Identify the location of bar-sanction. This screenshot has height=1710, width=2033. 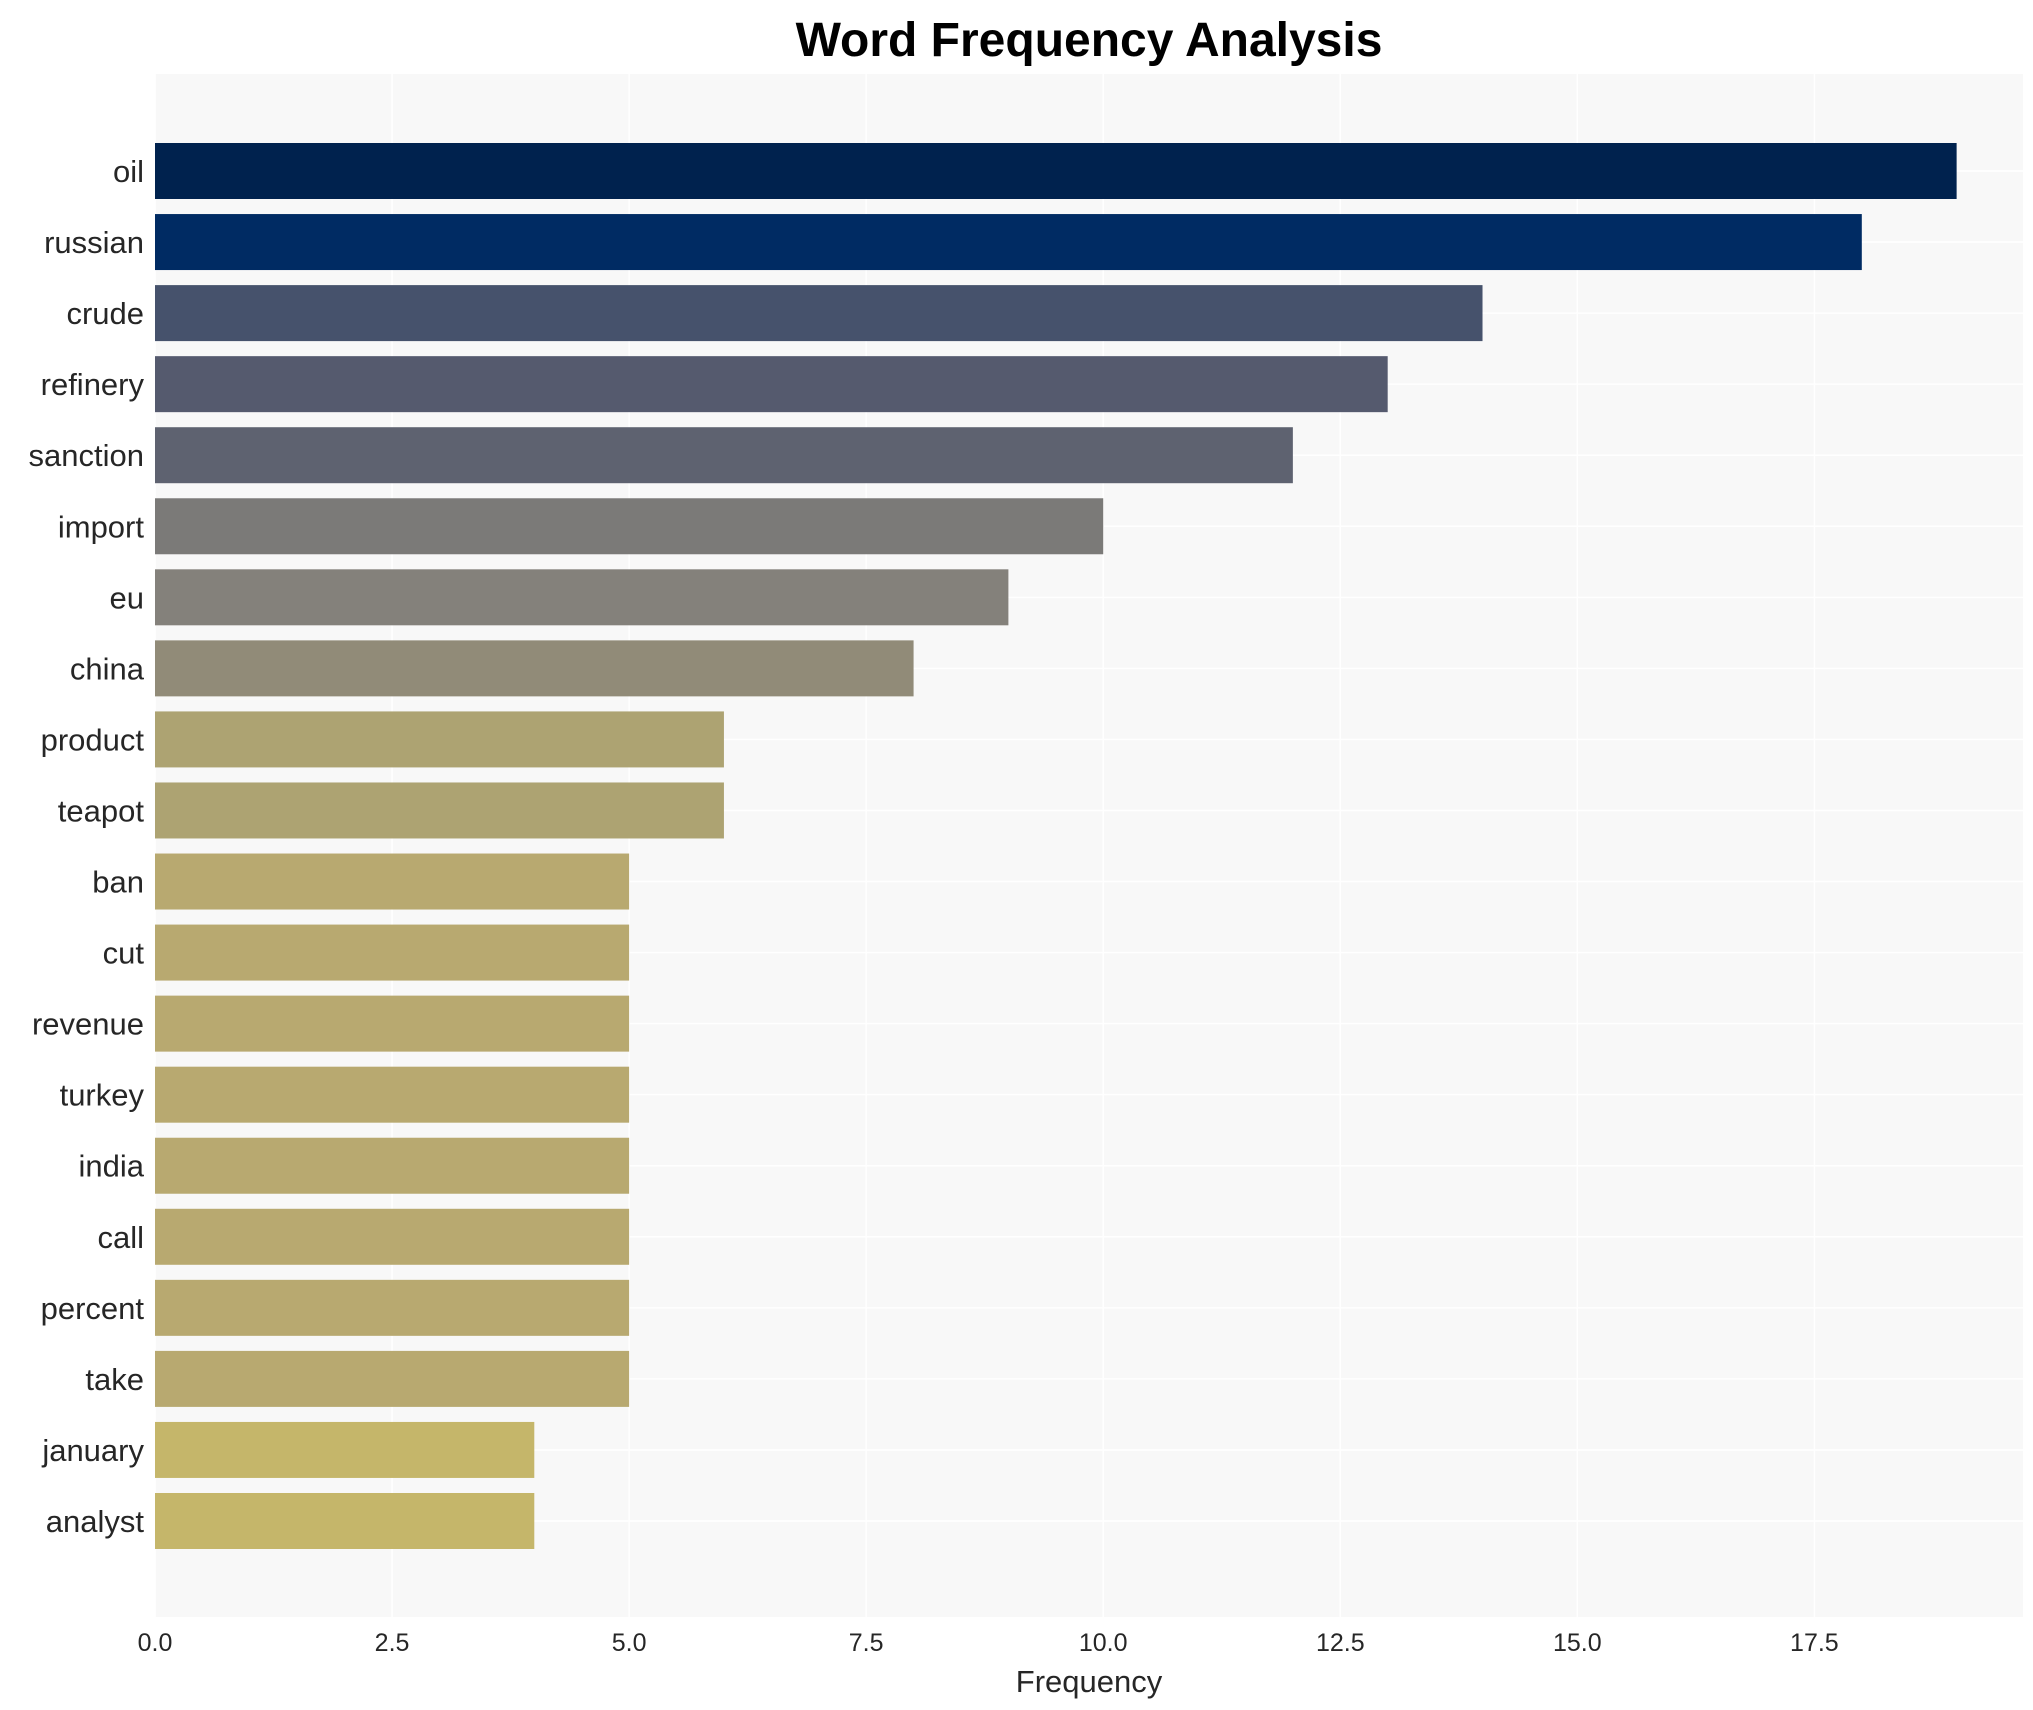
(724, 455).